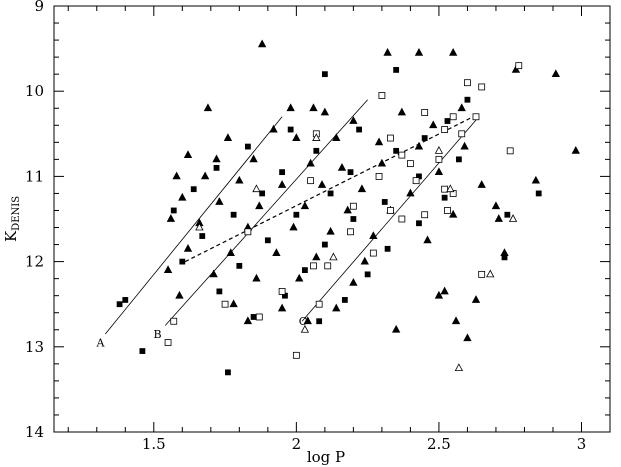  What do you see at coordinates (297, 444) in the screenshot?
I see `x-tick-label: 2` at bounding box center [297, 444].